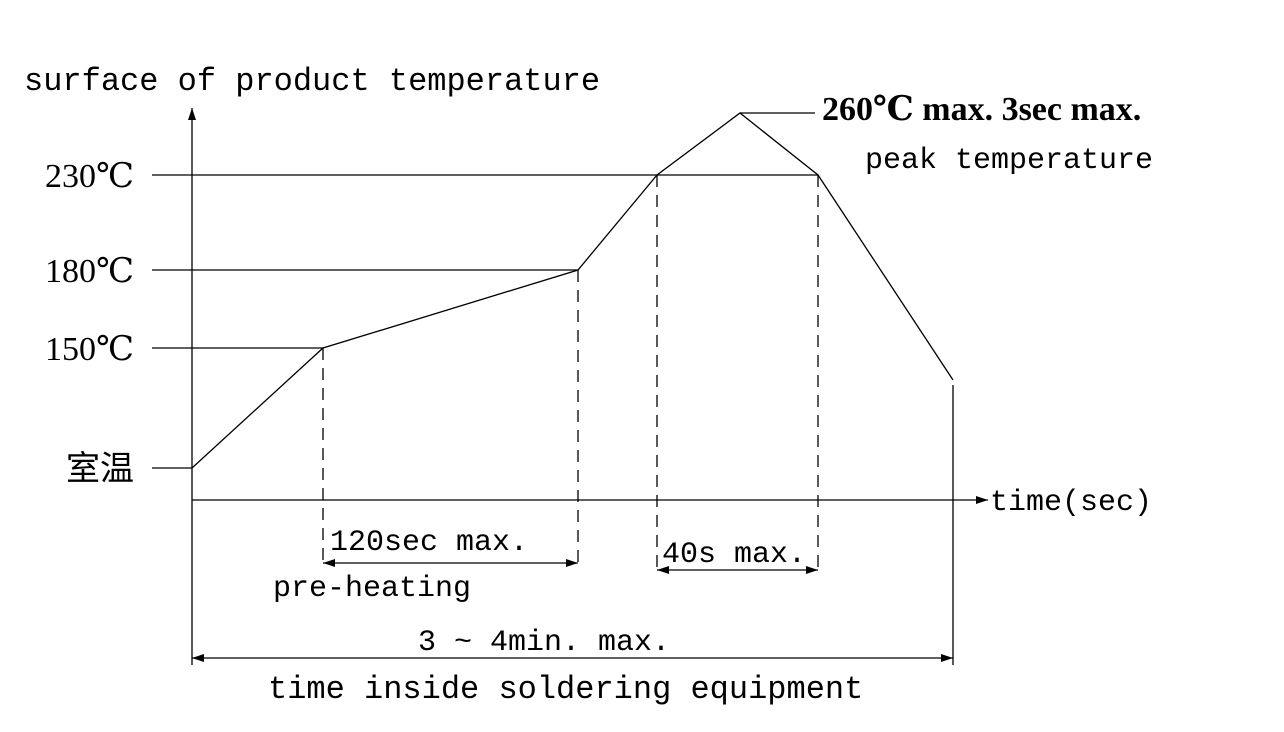 Image resolution: width=1284 pixels, height=732 pixels. I want to click on interval-label: 3 ~ 4min. max., so click(544, 643).